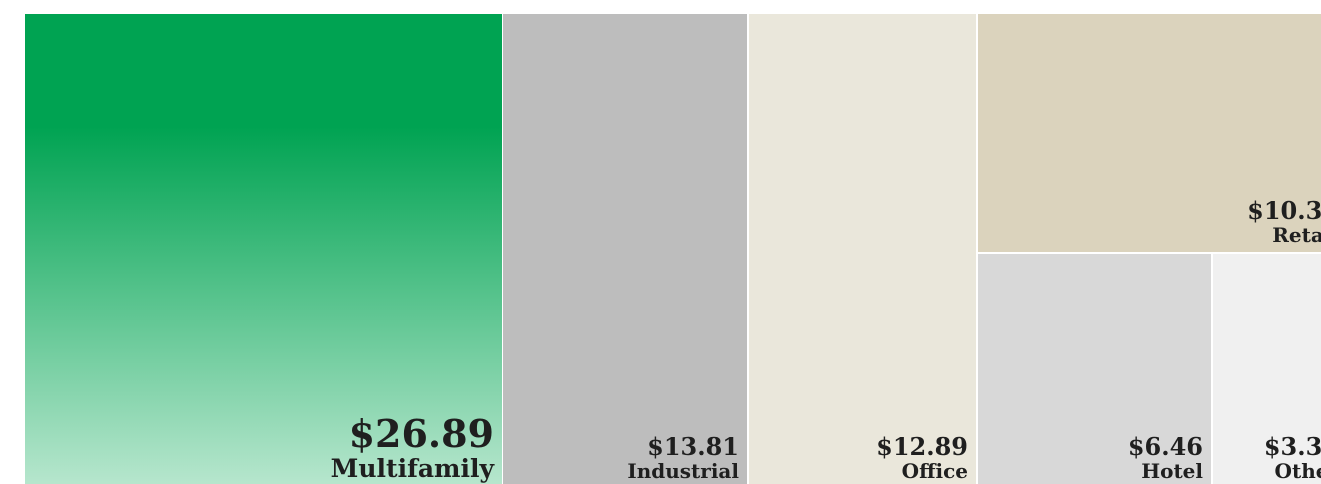 The height and width of the screenshot is (484, 1321). What do you see at coordinates (1165, 446) in the screenshot?
I see `value-label-hotel: $6.46` at bounding box center [1165, 446].